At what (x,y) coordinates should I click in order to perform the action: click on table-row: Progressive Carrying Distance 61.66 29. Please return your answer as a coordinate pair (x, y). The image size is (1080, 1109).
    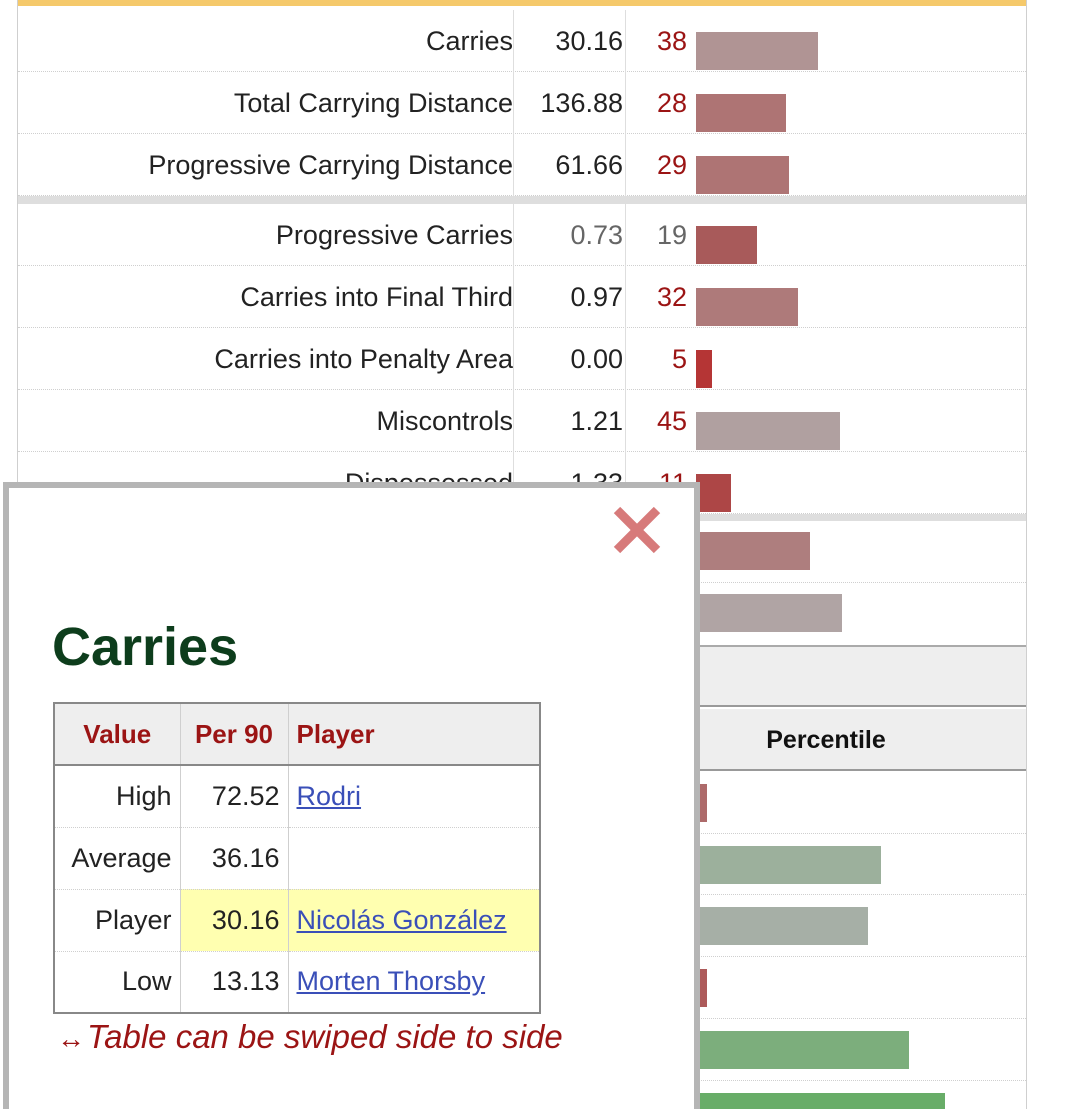
    Looking at the image, I should click on (522, 165).